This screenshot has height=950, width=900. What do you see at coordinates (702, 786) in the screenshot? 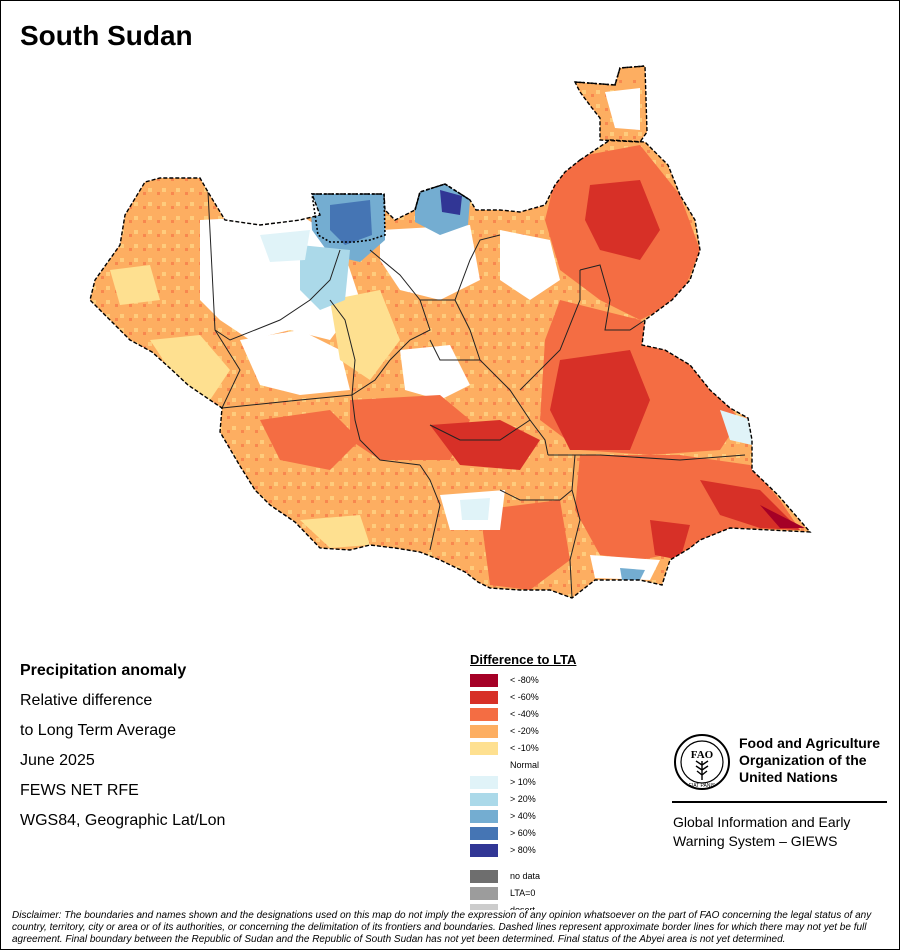
I see `fao-logo-motto: FIAT PANIS` at bounding box center [702, 786].